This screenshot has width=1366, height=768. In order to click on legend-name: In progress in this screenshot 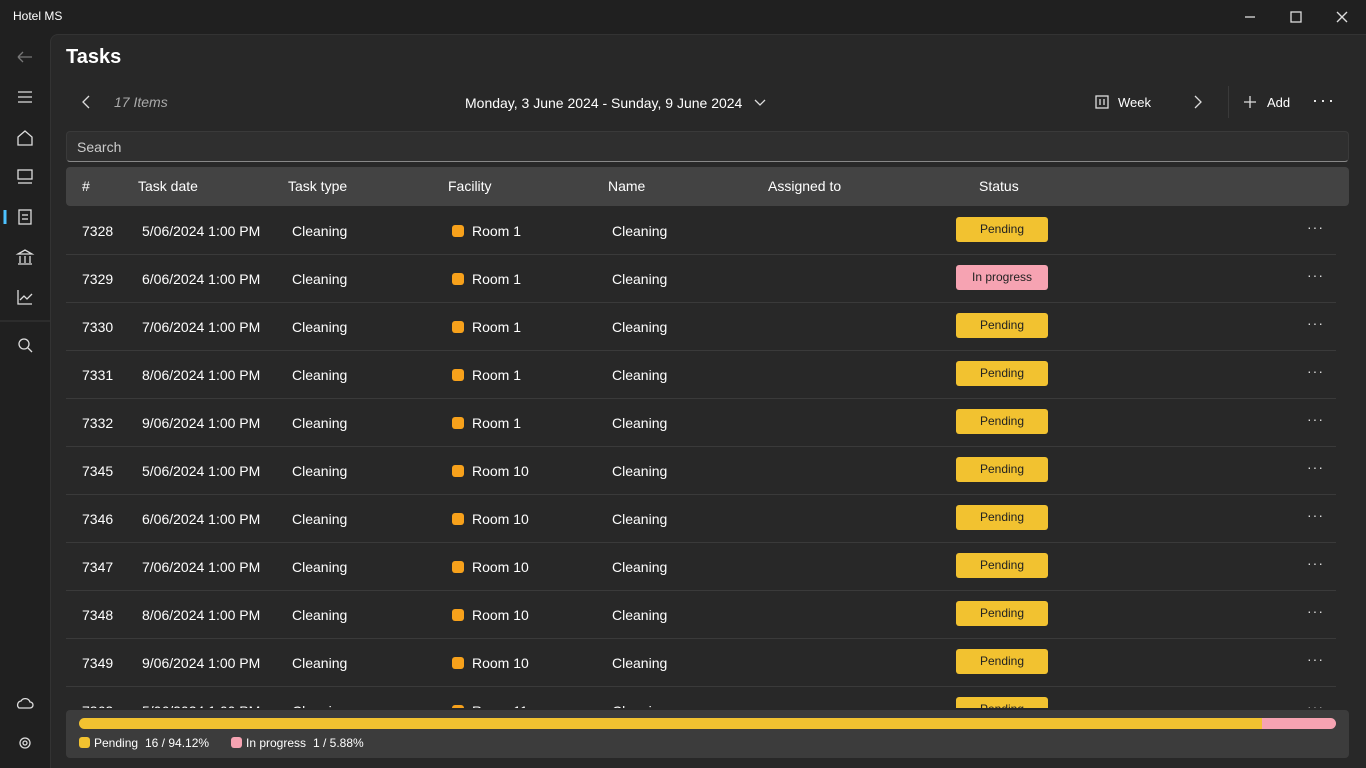, I will do `click(276, 743)`.